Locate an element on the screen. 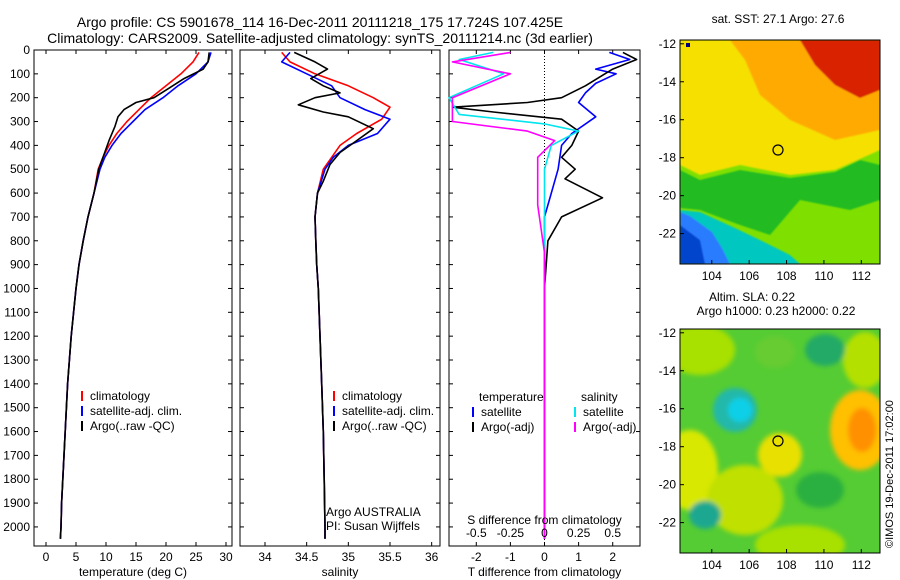 This screenshot has width=900, height=580. salinity-profile-legend-label: Argo(..raw -QC) is located at coordinates (384, 426).